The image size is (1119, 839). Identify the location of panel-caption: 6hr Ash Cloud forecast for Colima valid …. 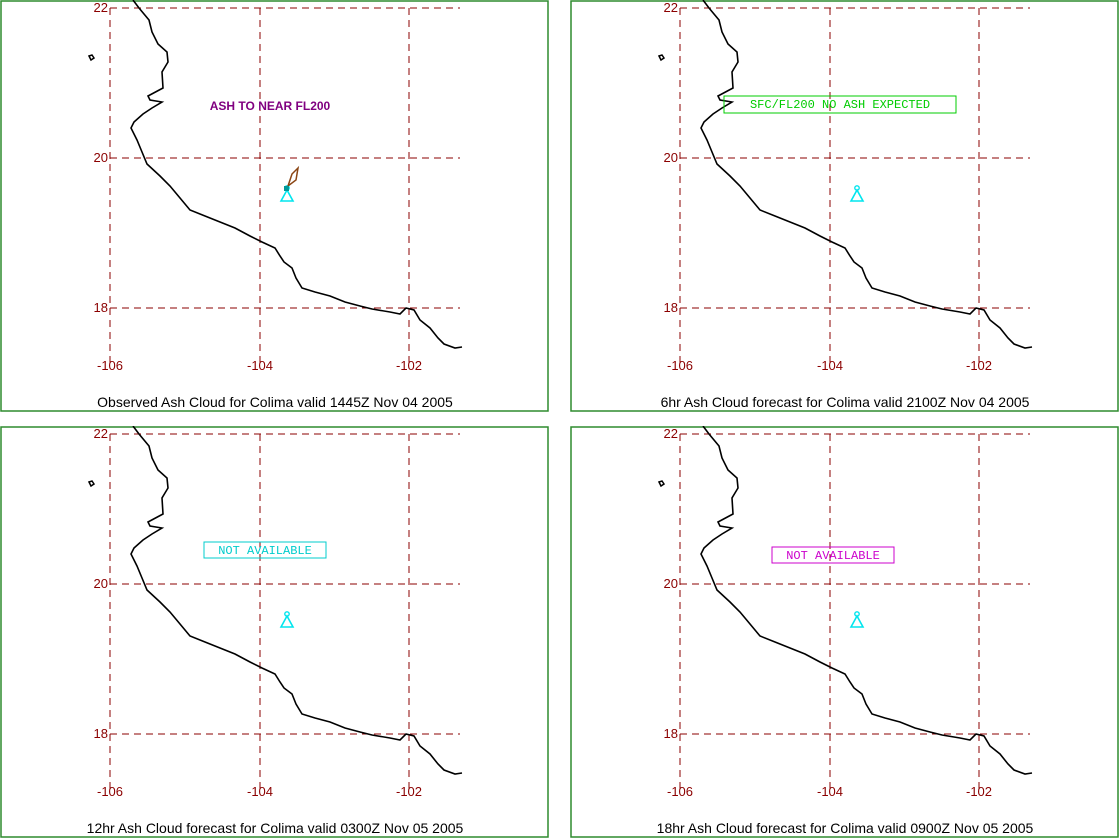
(845, 402).